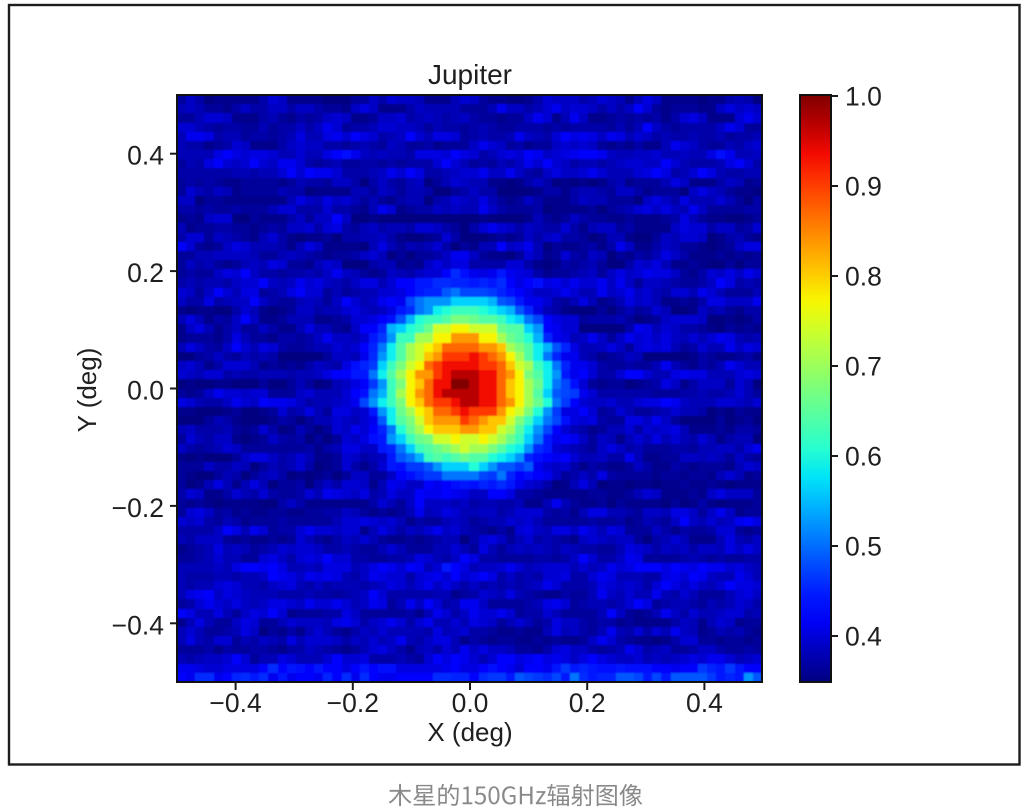  Describe the element at coordinates (469, 732) in the screenshot. I see `svg-text: X (deg)` at that location.